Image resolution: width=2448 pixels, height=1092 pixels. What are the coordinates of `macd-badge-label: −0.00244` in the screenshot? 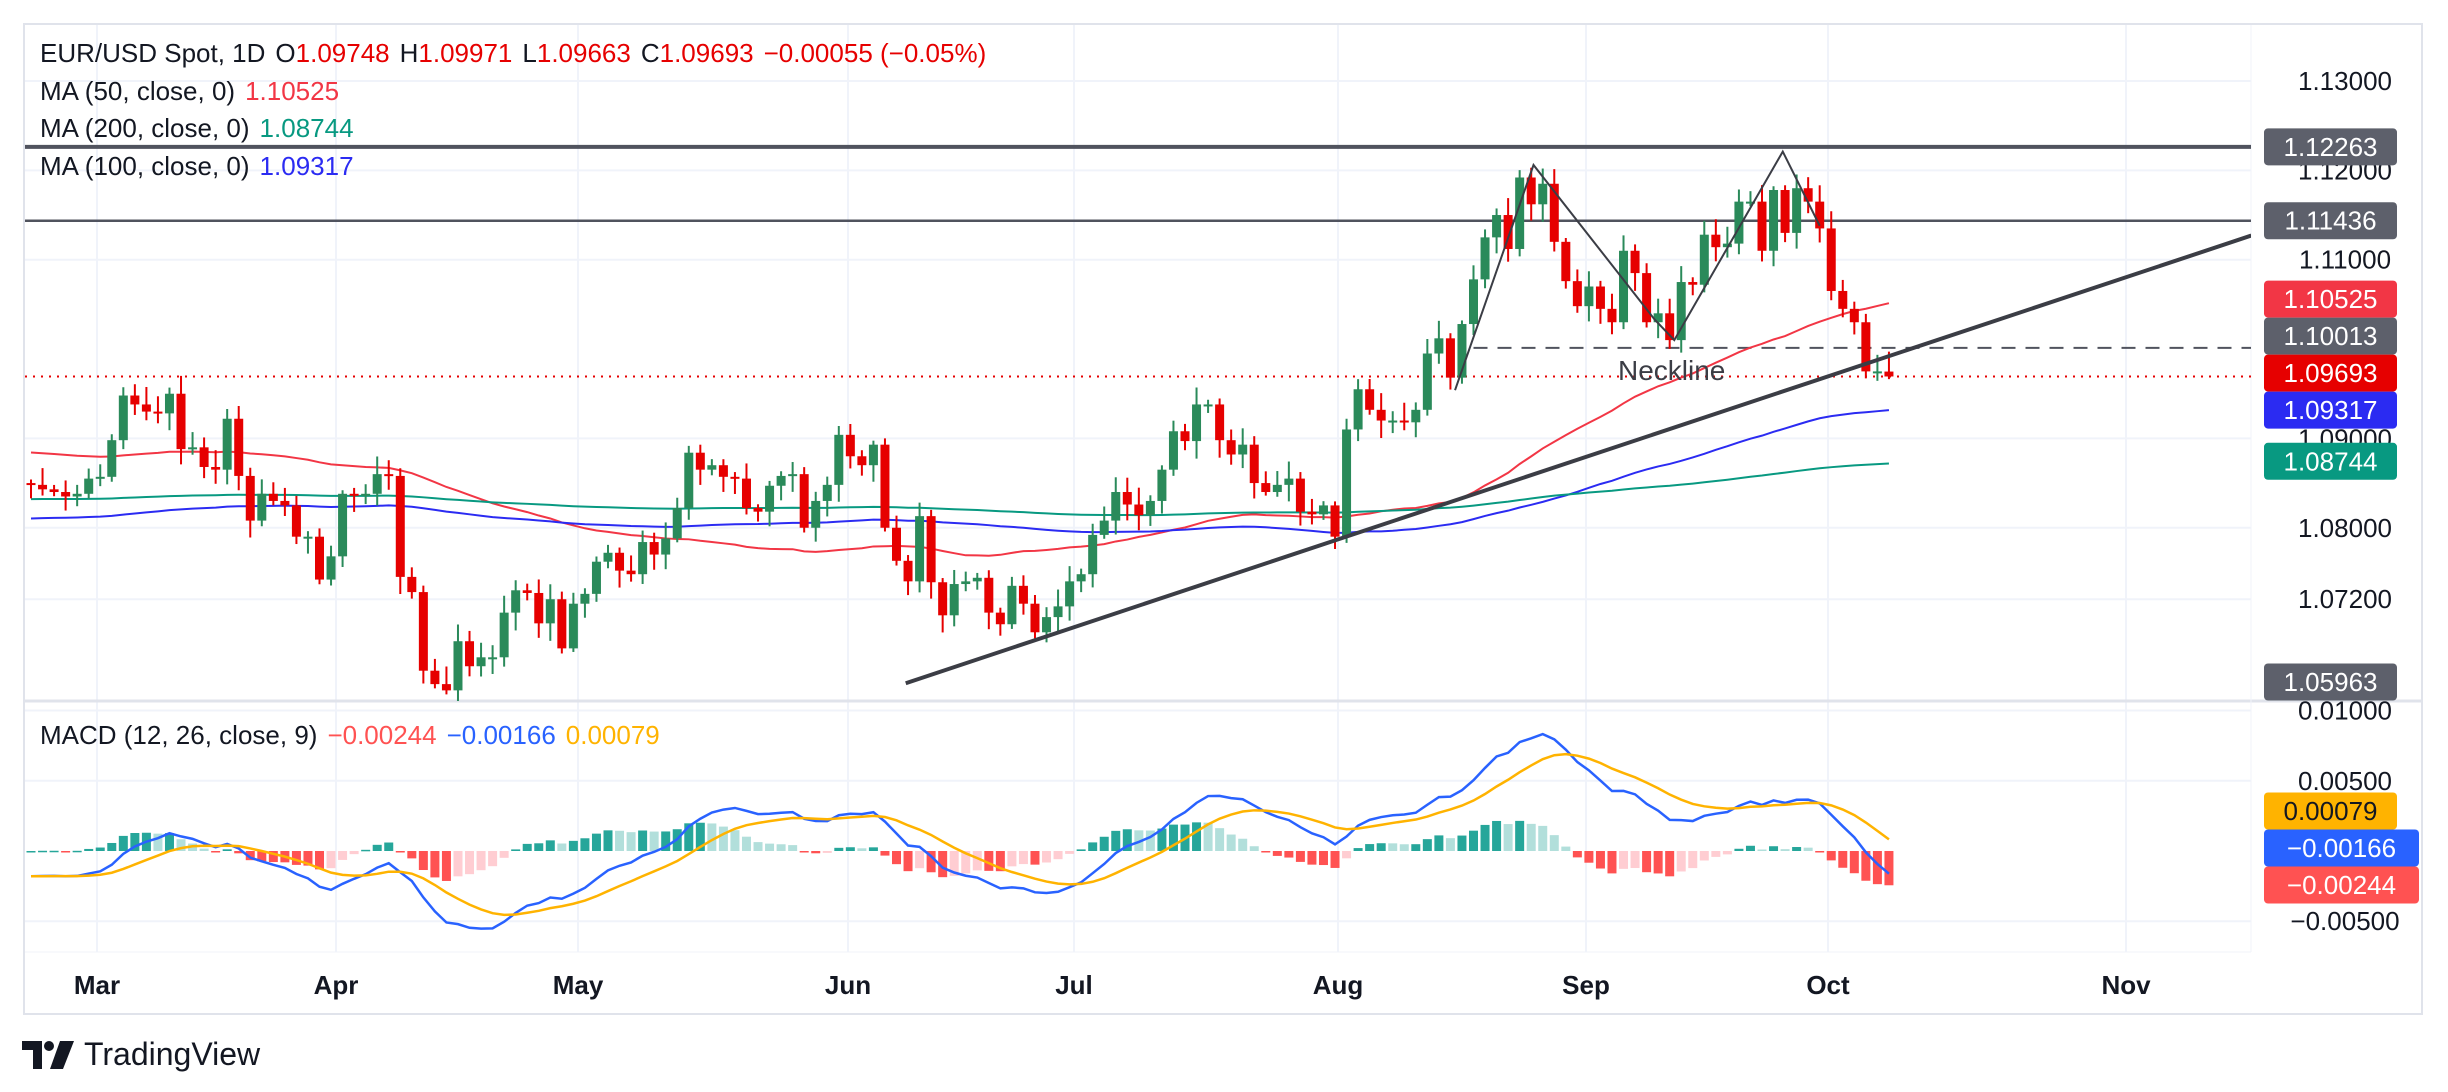 It's located at (2341, 885).